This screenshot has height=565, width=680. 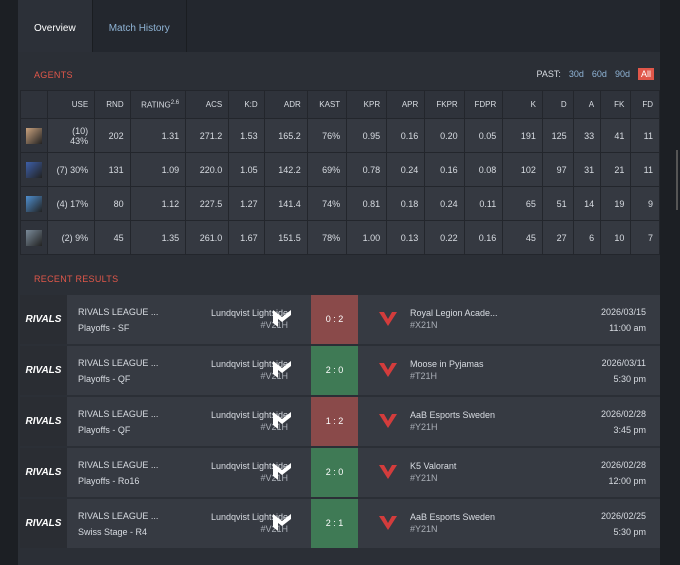 What do you see at coordinates (522, 135) in the screenshot?
I see `stat-cell: 191` at bounding box center [522, 135].